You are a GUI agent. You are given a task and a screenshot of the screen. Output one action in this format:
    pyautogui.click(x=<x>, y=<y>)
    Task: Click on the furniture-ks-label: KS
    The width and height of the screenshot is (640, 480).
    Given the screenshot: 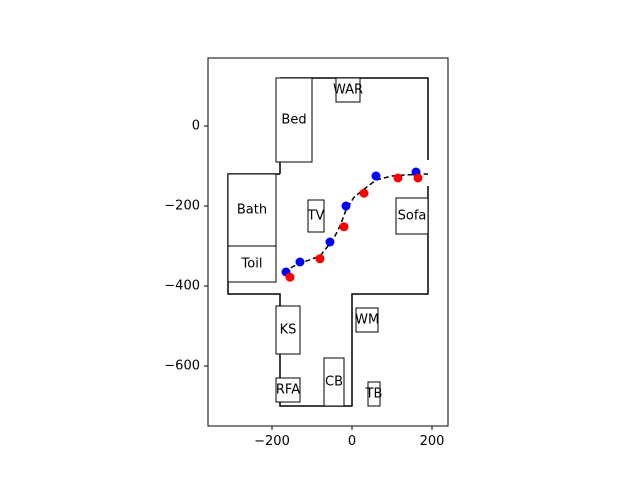 What is the action you would take?
    pyautogui.click(x=288, y=330)
    